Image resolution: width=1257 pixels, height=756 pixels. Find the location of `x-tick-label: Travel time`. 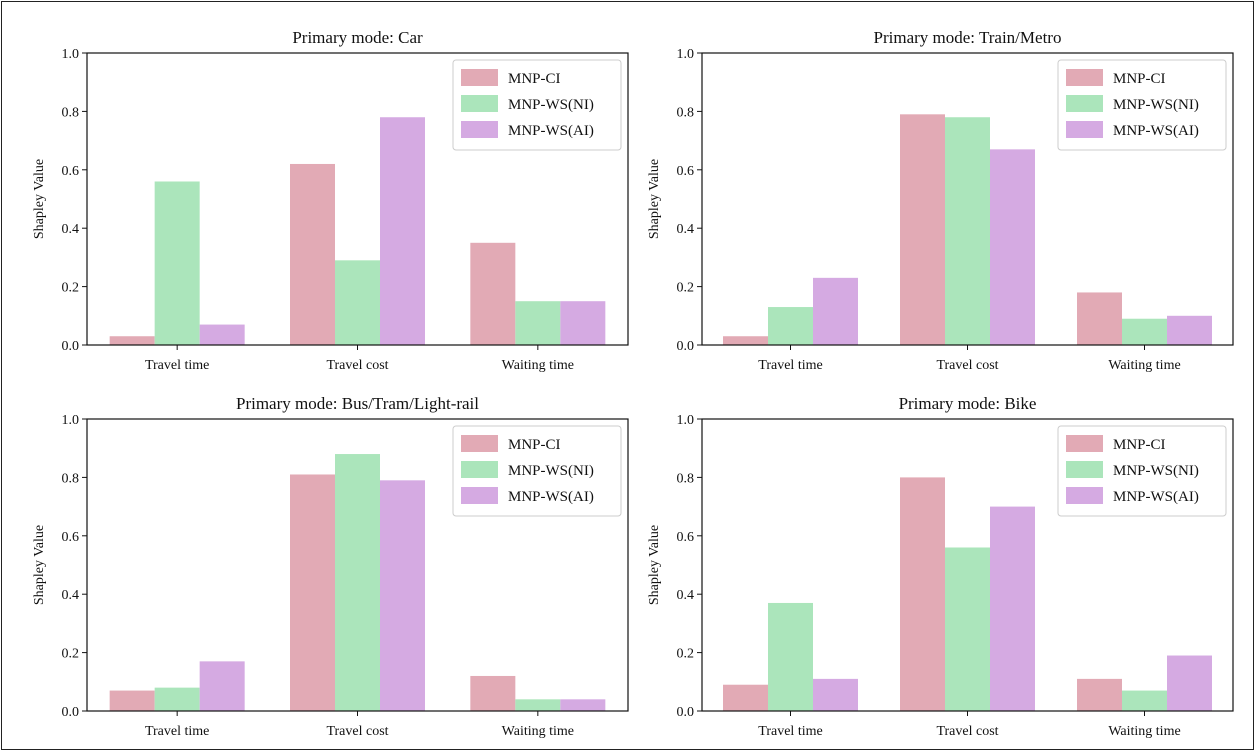

x-tick-label: Travel time is located at coordinates (177, 731).